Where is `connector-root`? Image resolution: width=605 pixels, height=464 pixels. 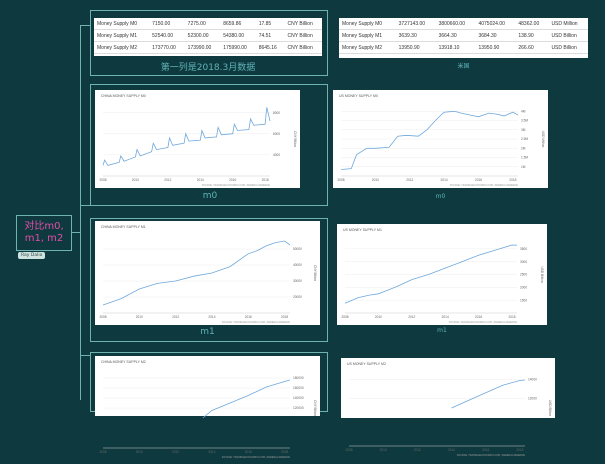
connector-root is located at coordinates (76, 232).